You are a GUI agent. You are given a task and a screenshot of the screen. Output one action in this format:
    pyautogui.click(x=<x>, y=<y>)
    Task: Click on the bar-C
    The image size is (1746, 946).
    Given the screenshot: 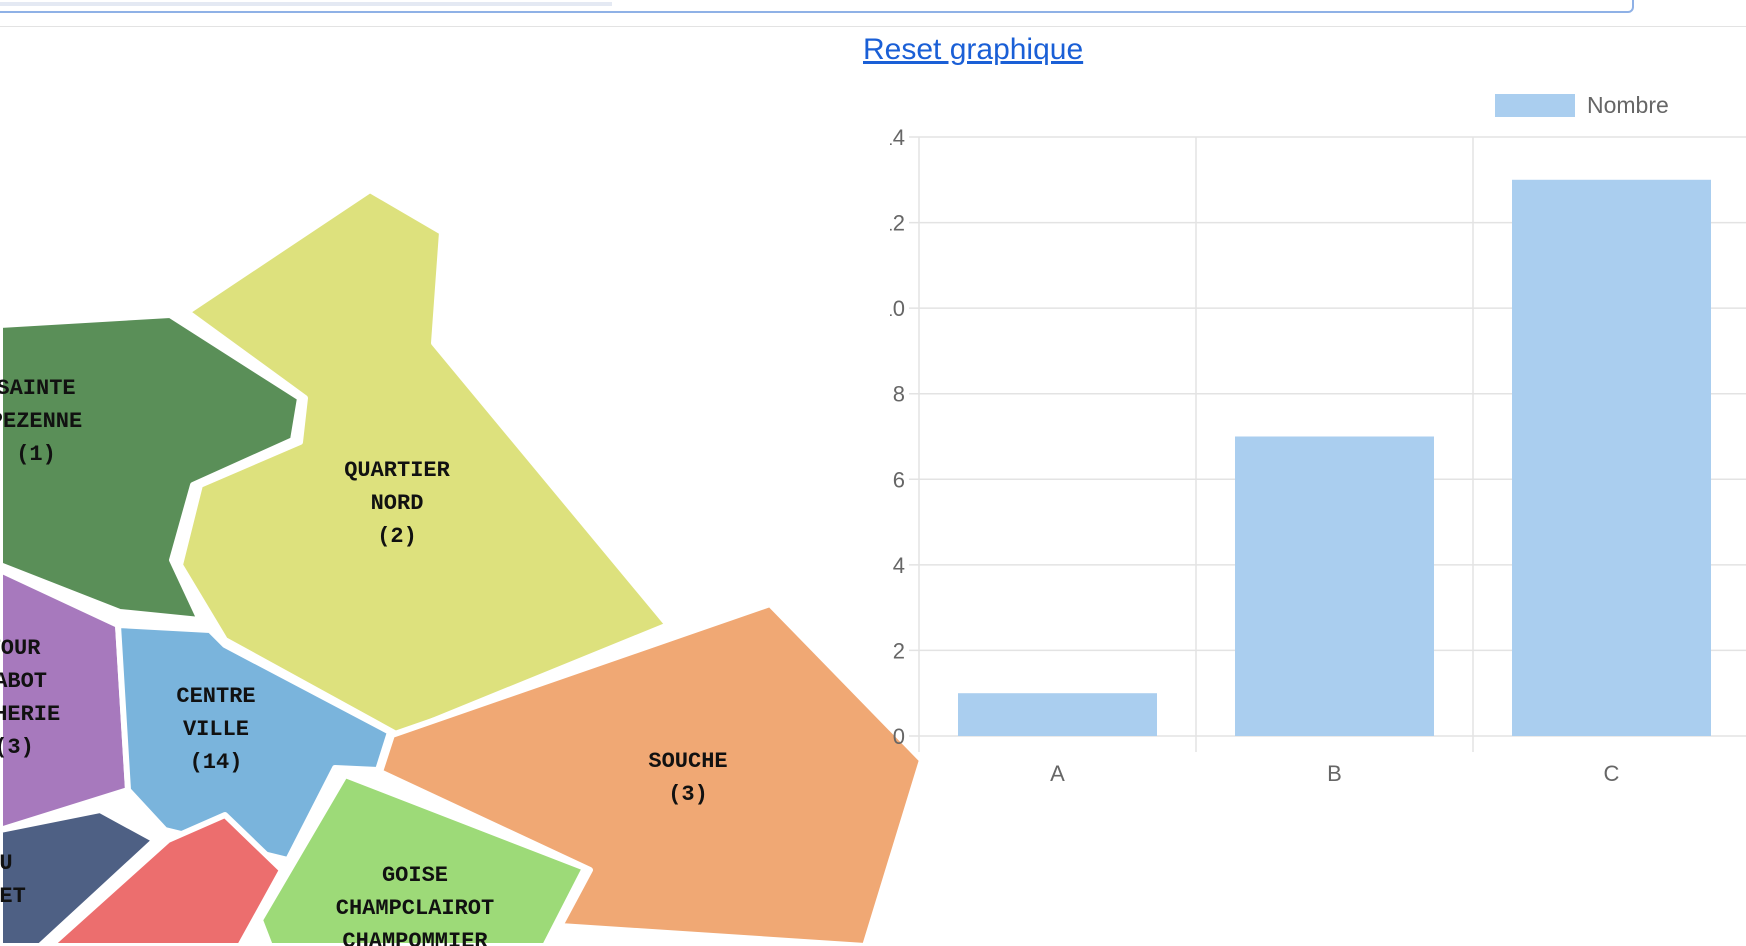 What is the action you would take?
    pyautogui.click(x=1611, y=457)
    